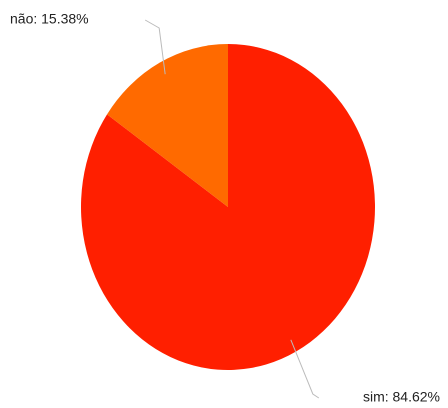  I want to click on slice-label: sim: 84.62%, so click(401, 397).